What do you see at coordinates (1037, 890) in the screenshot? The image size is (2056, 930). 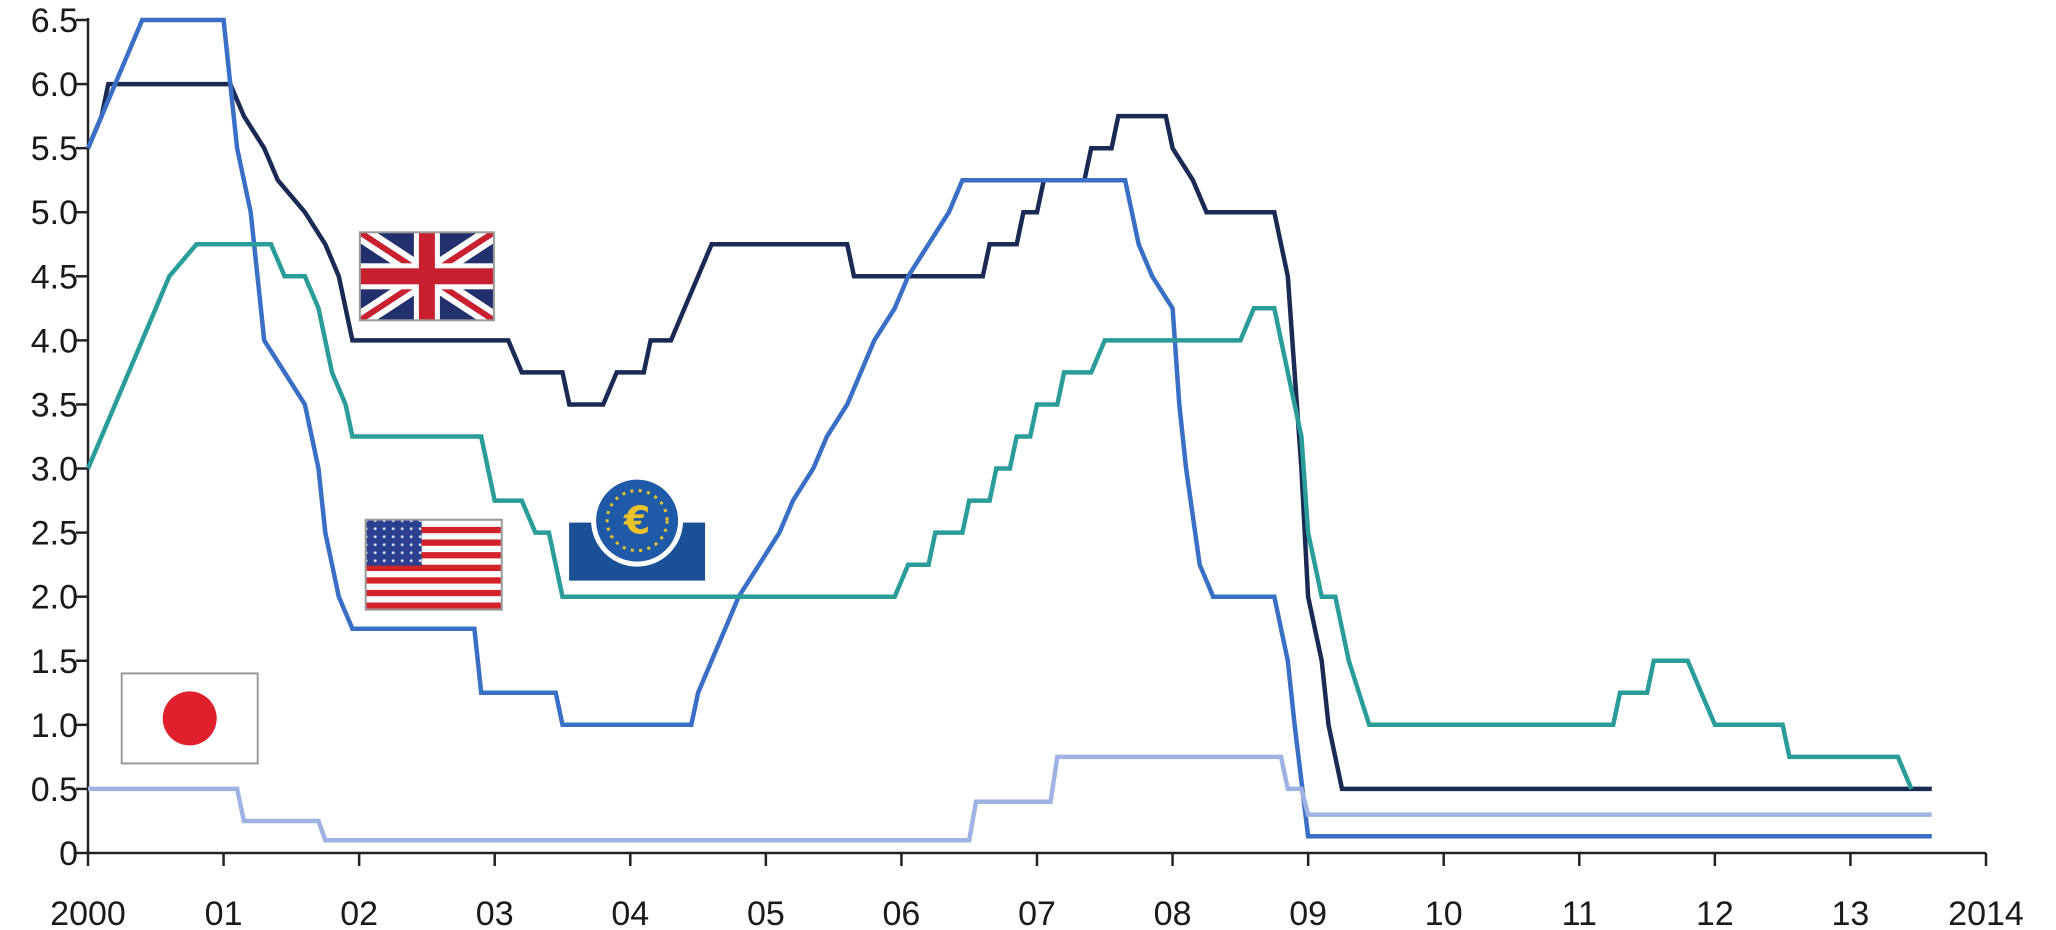 I see `x-axis: 2000 01 02 03 04 05 06 07 08 09 10 11 12 13 2014` at bounding box center [1037, 890].